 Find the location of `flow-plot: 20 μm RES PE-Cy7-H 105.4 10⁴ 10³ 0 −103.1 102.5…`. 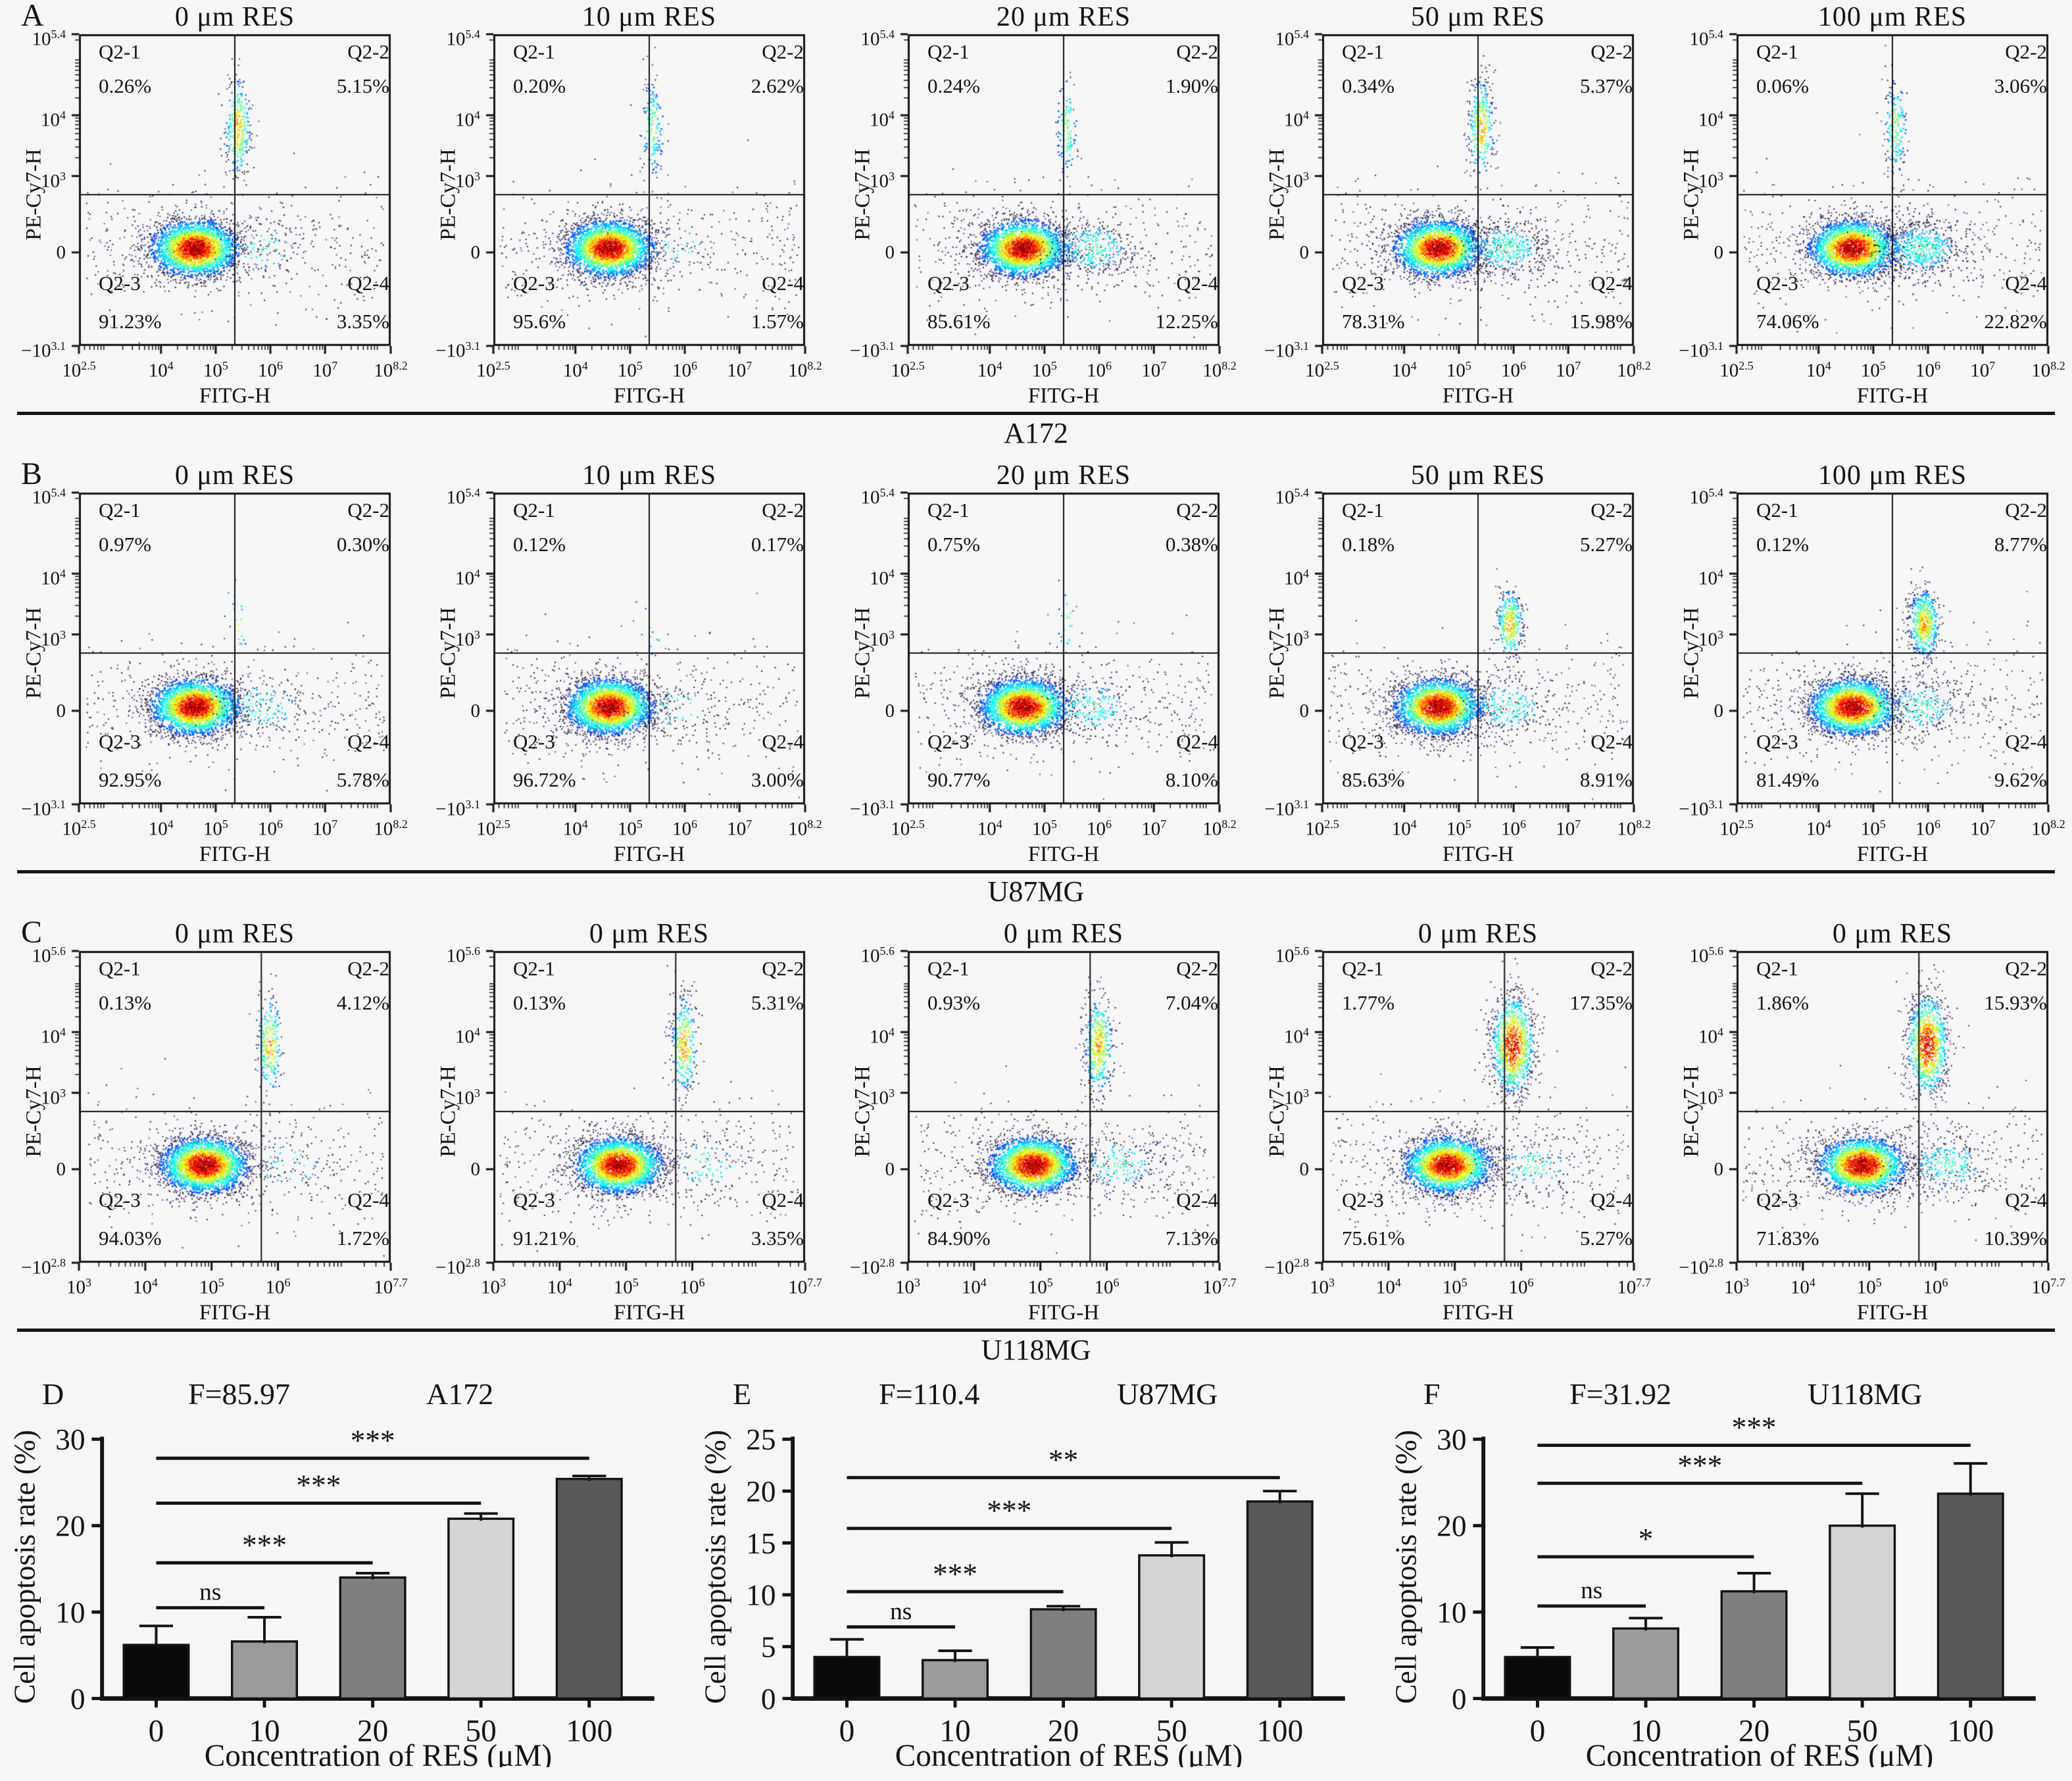

flow-plot: 20 μm RES PE-Cy7-H 105.4 10⁴ 10³ 0 −103.1 102.5… is located at coordinates (1036, 662).